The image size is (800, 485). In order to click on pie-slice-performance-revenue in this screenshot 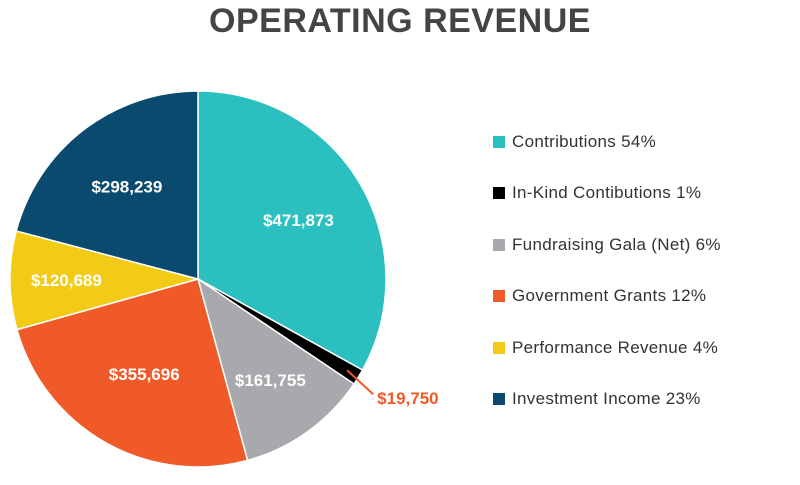, I will do `click(105, 280)`.